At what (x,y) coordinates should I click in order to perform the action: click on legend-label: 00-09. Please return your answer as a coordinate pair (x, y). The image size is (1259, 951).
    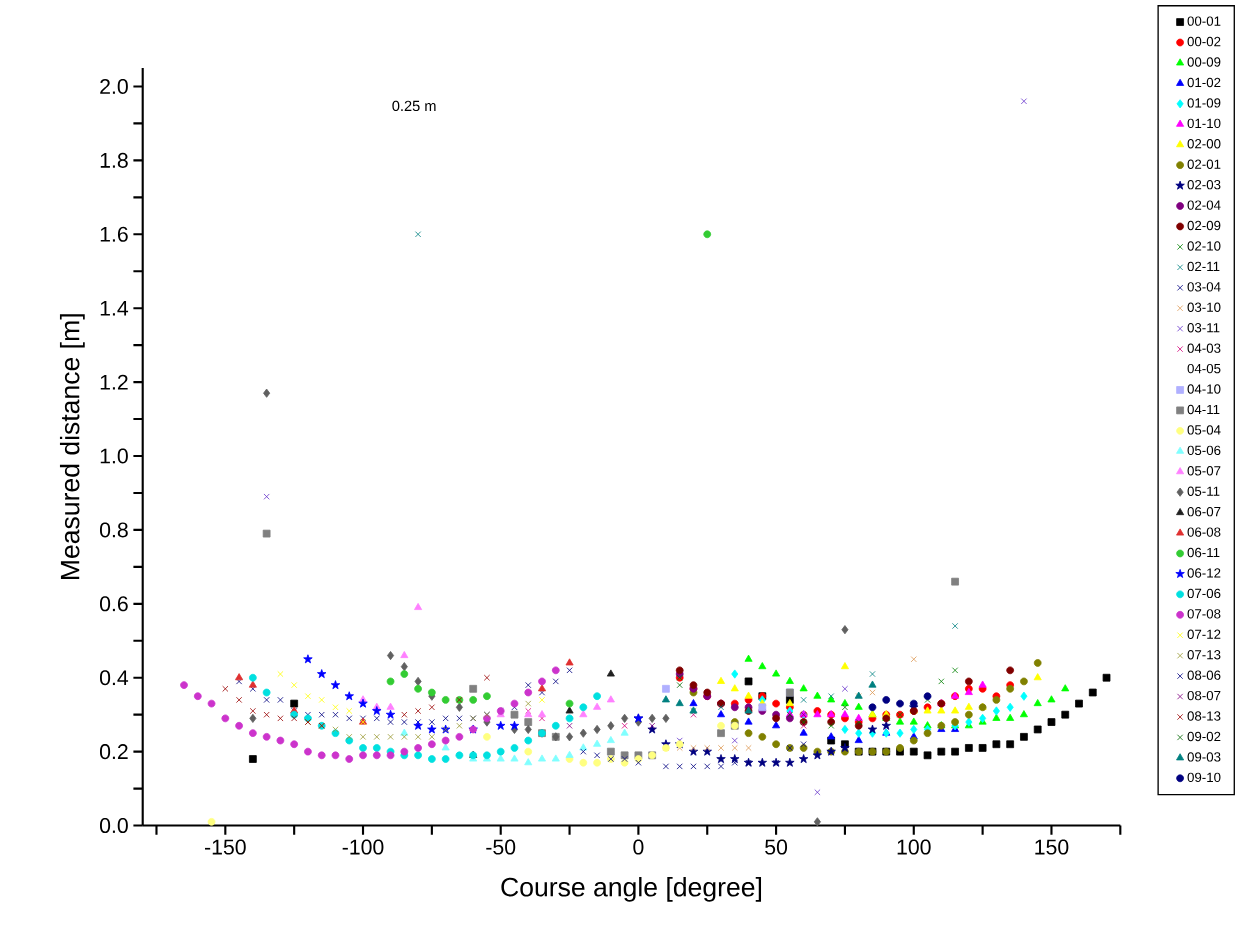
    Looking at the image, I should click on (1204, 62).